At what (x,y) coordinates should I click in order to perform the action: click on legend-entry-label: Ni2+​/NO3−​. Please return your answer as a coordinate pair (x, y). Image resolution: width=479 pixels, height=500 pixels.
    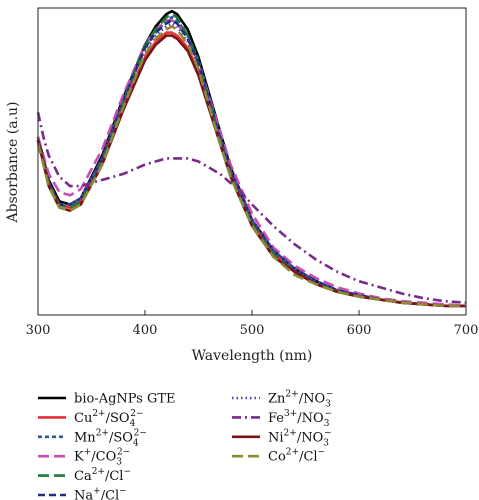
    Looking at the image, I should click on (300, 438).